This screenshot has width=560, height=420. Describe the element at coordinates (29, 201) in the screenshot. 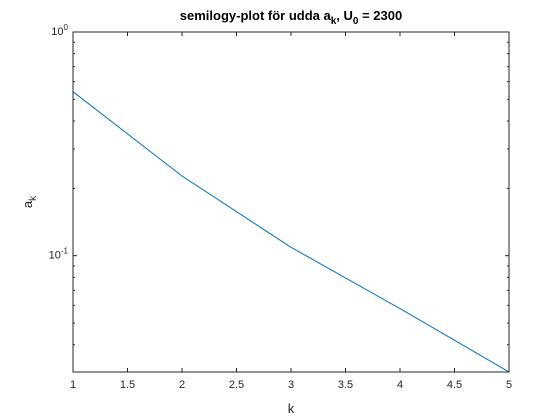

I see `y-axis-label: ak` at that location.